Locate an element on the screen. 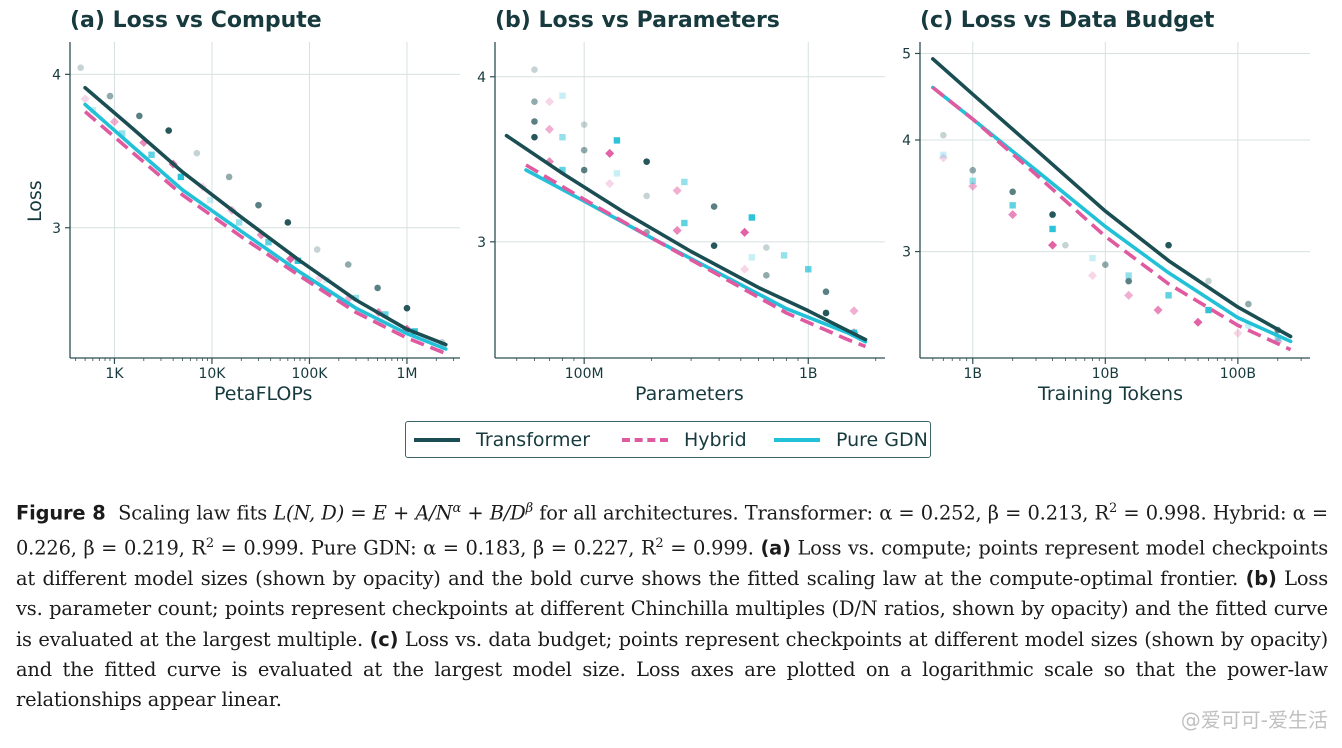 The image size is (1342, 748). x-tick-label: 100K is located at coordinates (310, 374).